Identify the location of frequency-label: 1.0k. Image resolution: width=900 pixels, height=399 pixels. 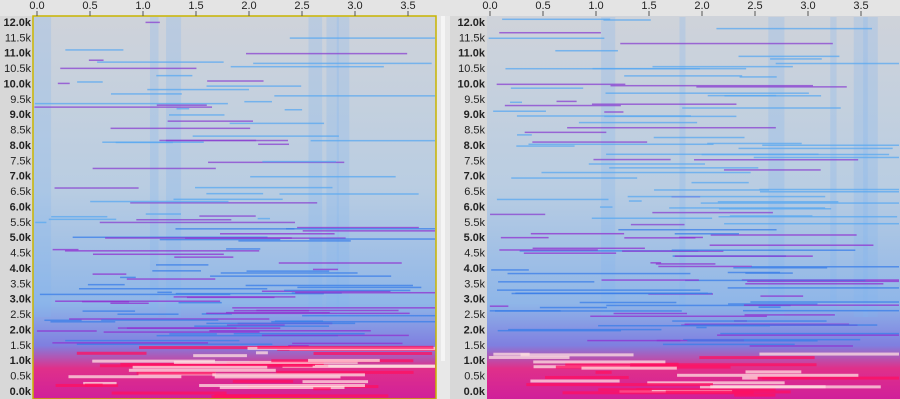
(475, 361).